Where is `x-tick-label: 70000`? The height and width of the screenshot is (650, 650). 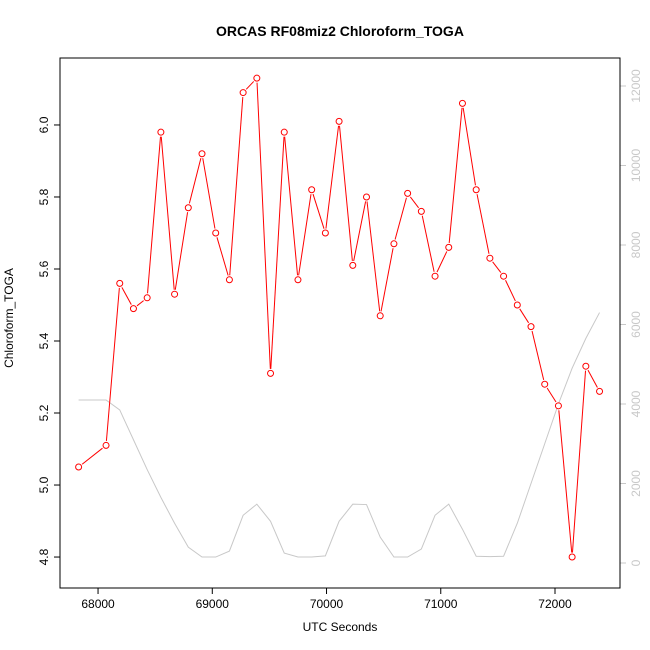
x-tick-label: 70000 is located at coordinates (327, 604).